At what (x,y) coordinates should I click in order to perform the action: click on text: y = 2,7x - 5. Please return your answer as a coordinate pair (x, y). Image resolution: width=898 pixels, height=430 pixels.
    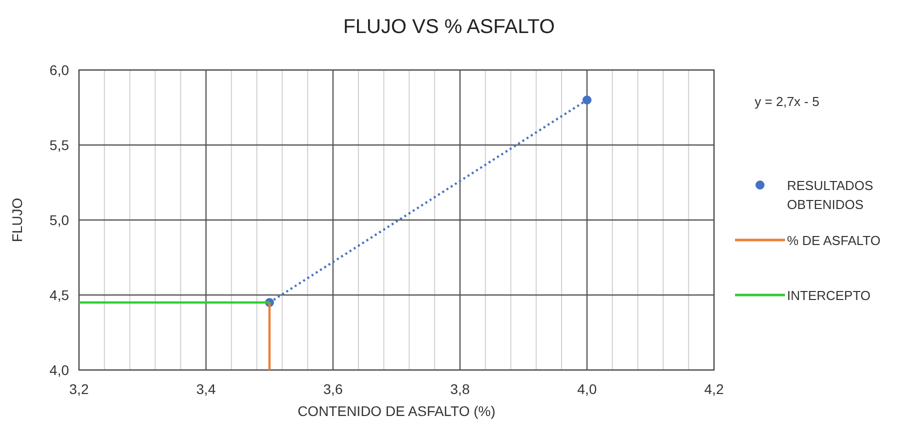
    Looking at the image, I should click on (787, 101).